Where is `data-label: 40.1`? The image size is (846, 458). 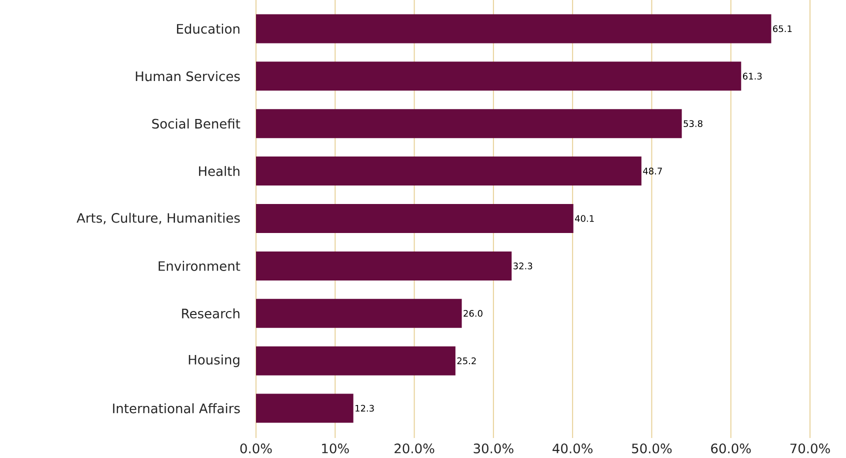 data-label: 40.1 is located at coordinates (584, 218).